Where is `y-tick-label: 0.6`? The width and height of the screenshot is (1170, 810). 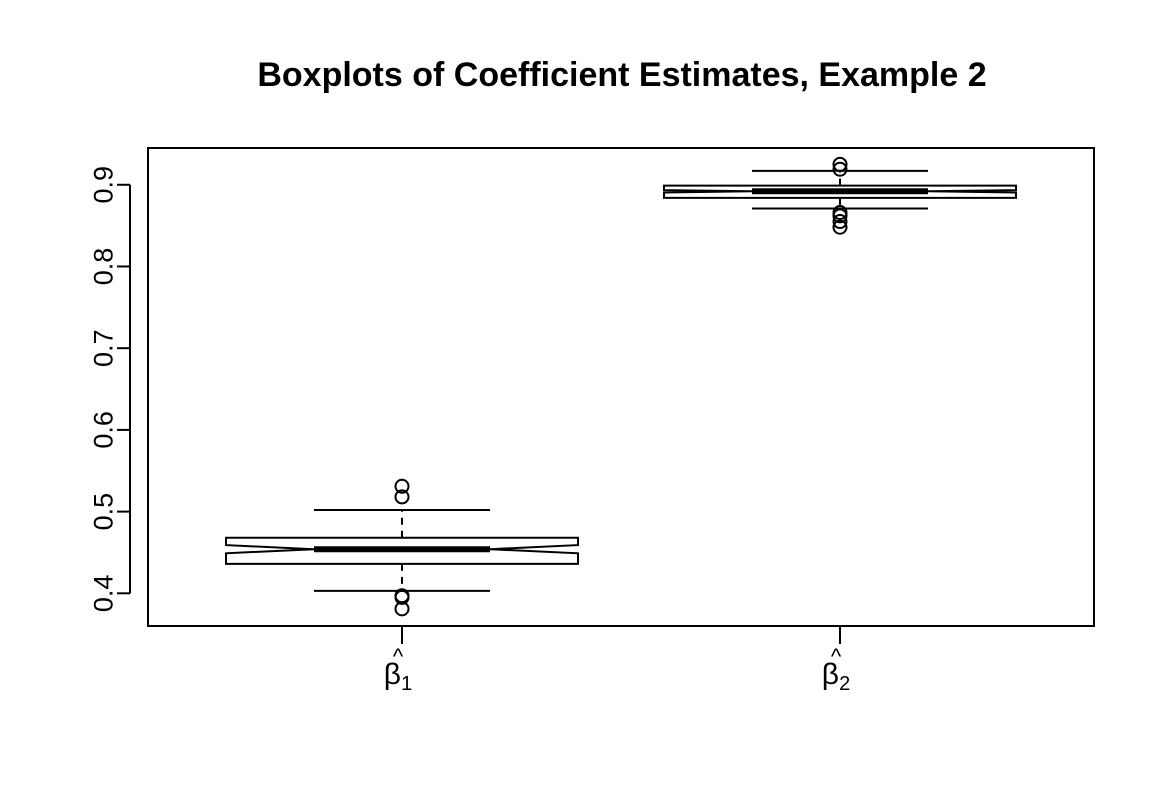 y-tick-label: 0.6 is located at coordinates (103, 430).